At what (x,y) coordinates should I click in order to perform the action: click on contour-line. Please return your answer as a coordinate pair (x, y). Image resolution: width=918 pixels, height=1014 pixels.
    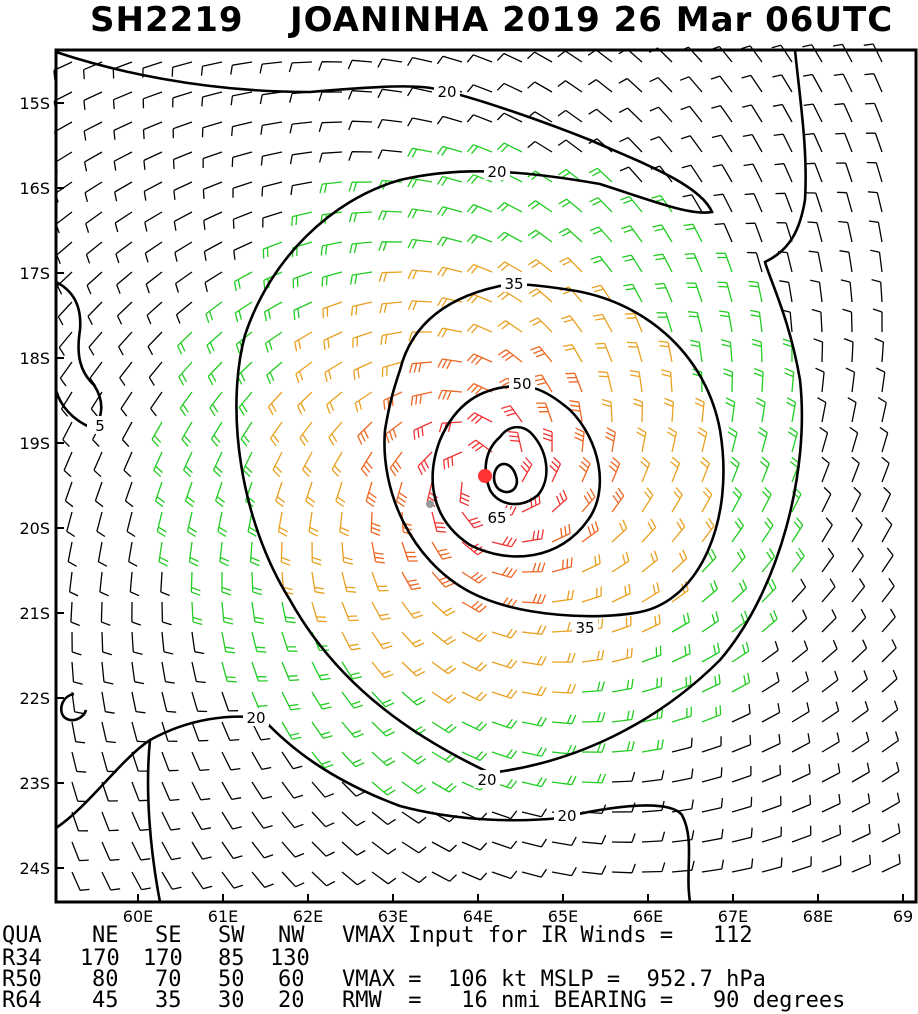
    Looking at the image, I should click on (516, 465).